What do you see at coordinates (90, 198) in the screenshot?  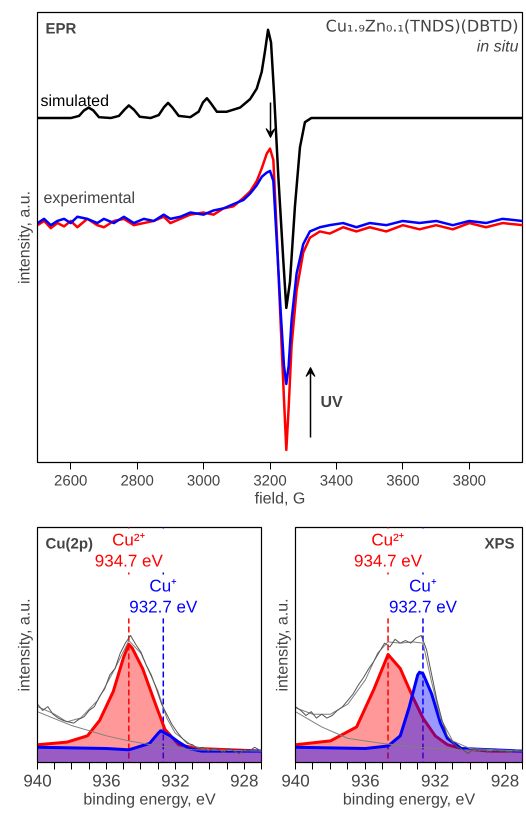 I see `annotation: experimental` at bounding box center [90, 198].